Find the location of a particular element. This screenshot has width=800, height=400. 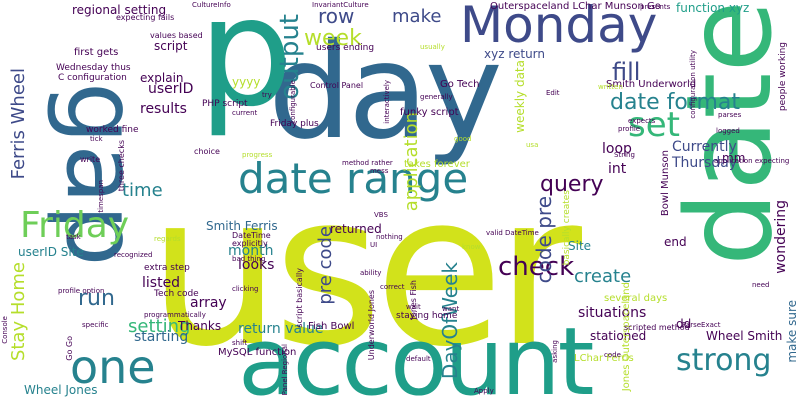

word: weekly data is located at coordinates (520, 96).